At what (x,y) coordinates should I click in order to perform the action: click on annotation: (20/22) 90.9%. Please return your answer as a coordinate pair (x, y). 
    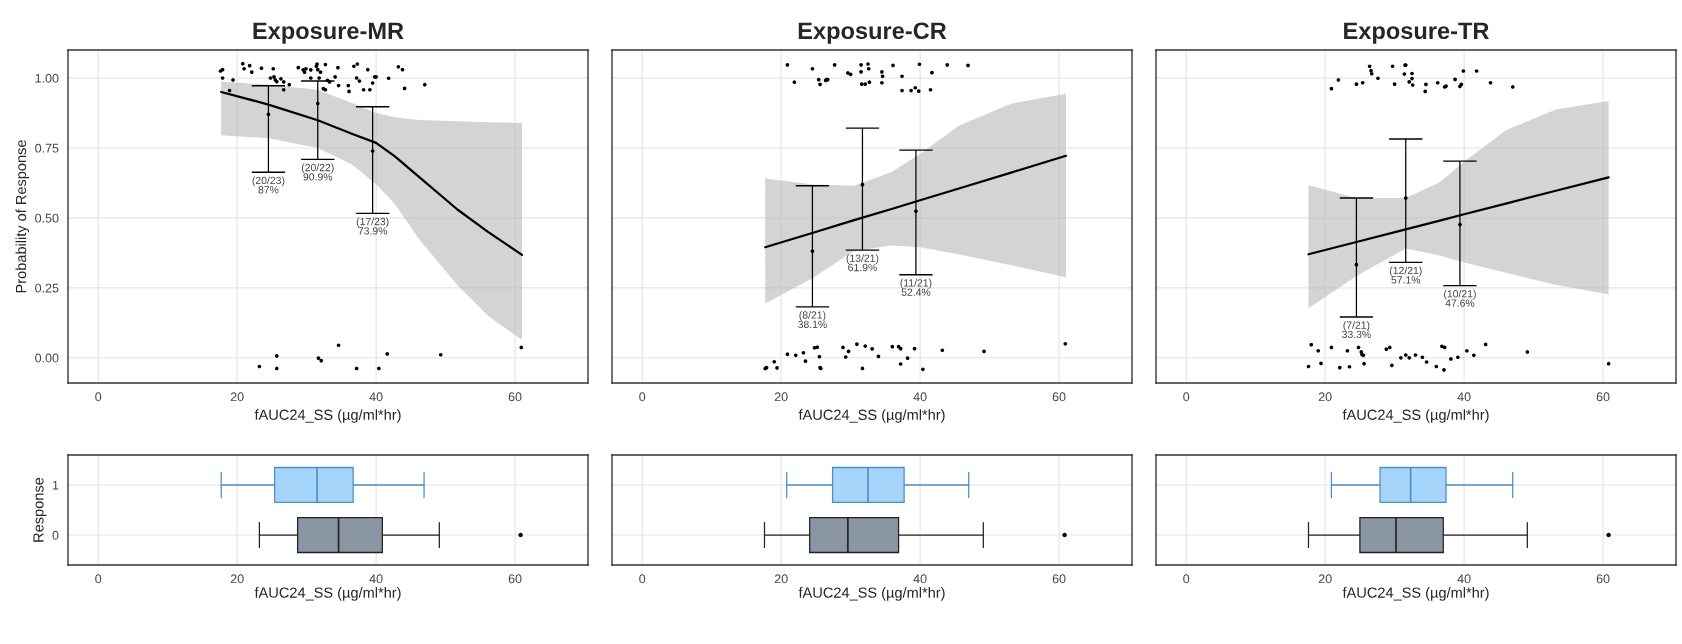
    Looking at the image, I should click on (317, 172).